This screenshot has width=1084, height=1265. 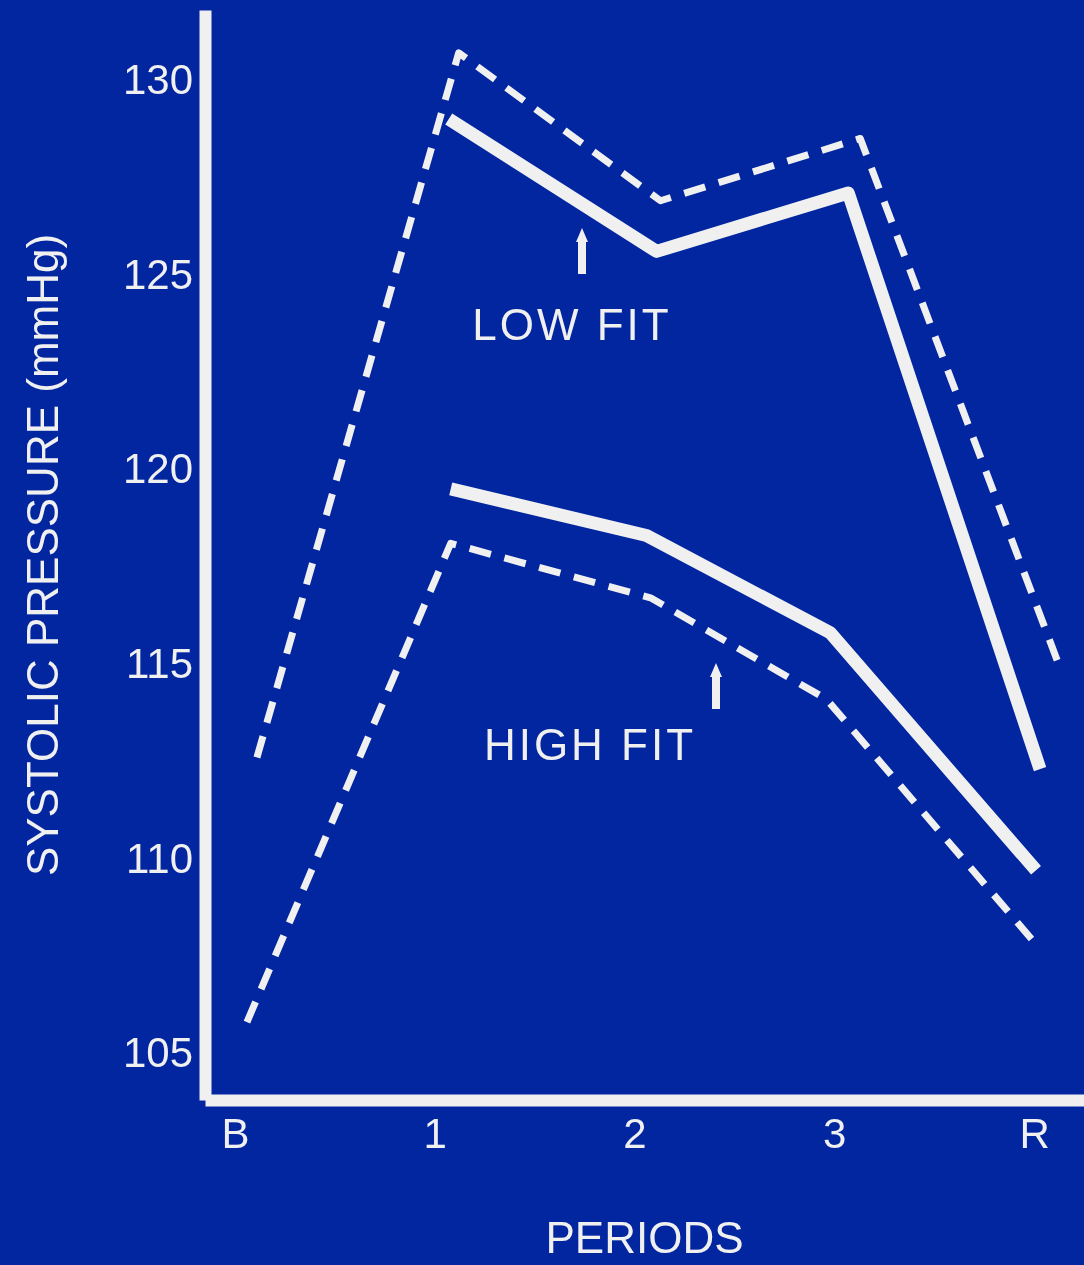 I want to click on x-tick-label: 3, so click(x=835, y=1133).